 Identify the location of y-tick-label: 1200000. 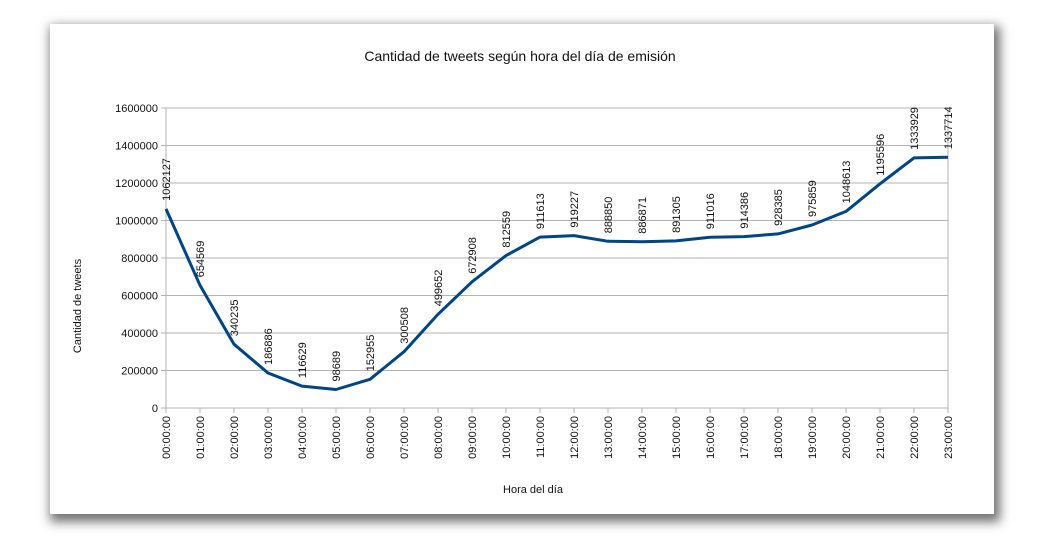
(136, 184).